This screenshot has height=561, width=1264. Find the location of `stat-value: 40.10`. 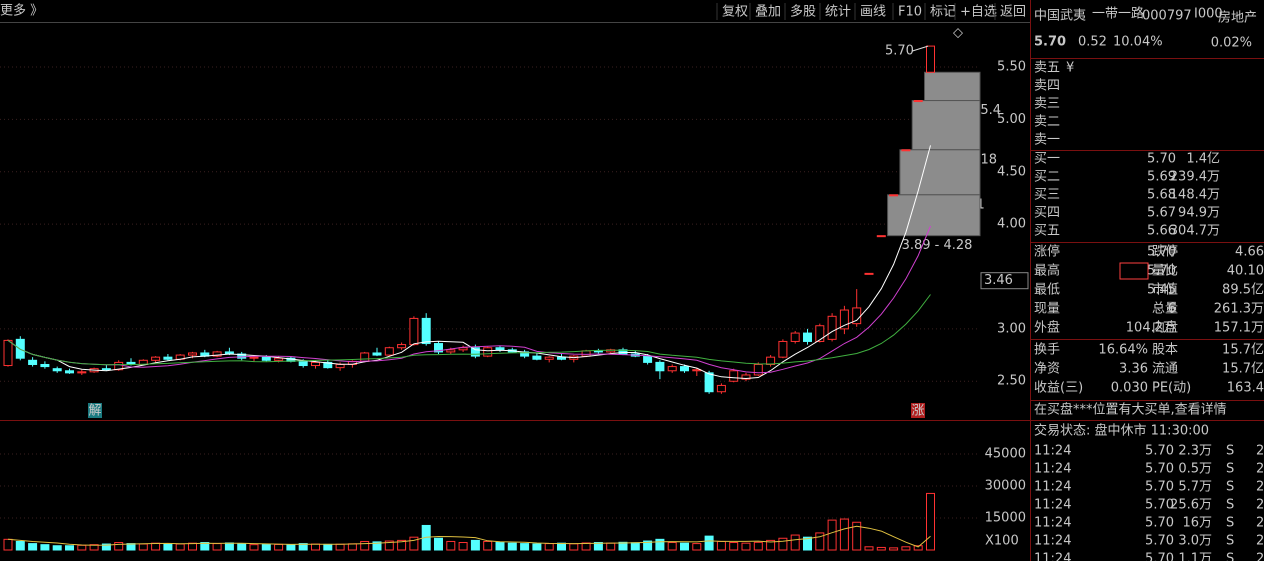

stat-value: 40.10 is located at coordinates (1245, 271).